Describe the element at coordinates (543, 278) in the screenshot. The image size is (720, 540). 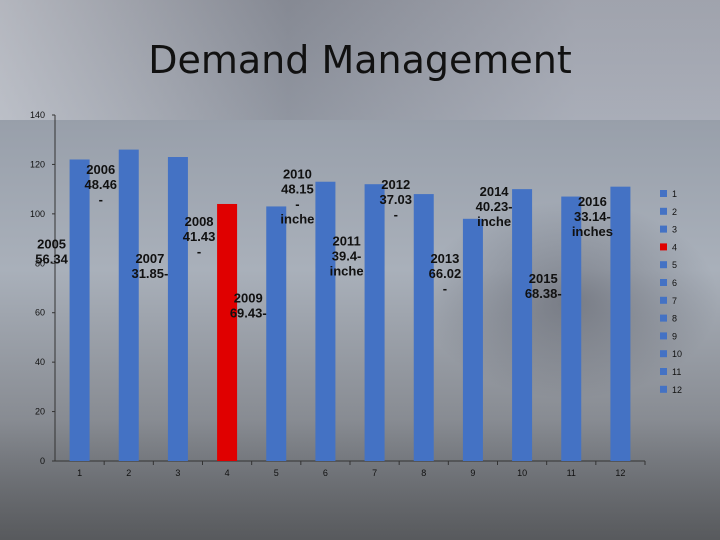
I see `annotation-line: 2015` at that location.